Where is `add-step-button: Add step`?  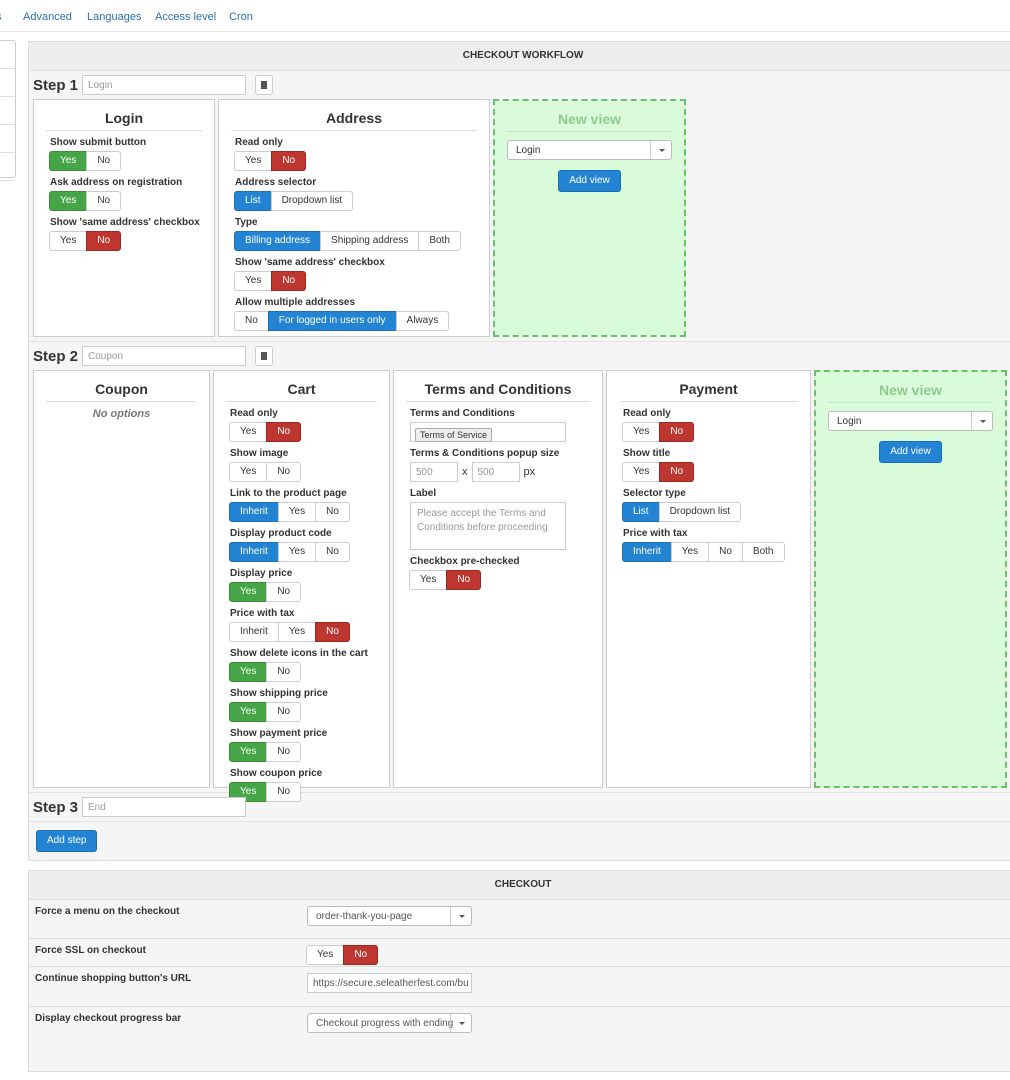 add-step-button: Add step is located at coordinates (67, 841).